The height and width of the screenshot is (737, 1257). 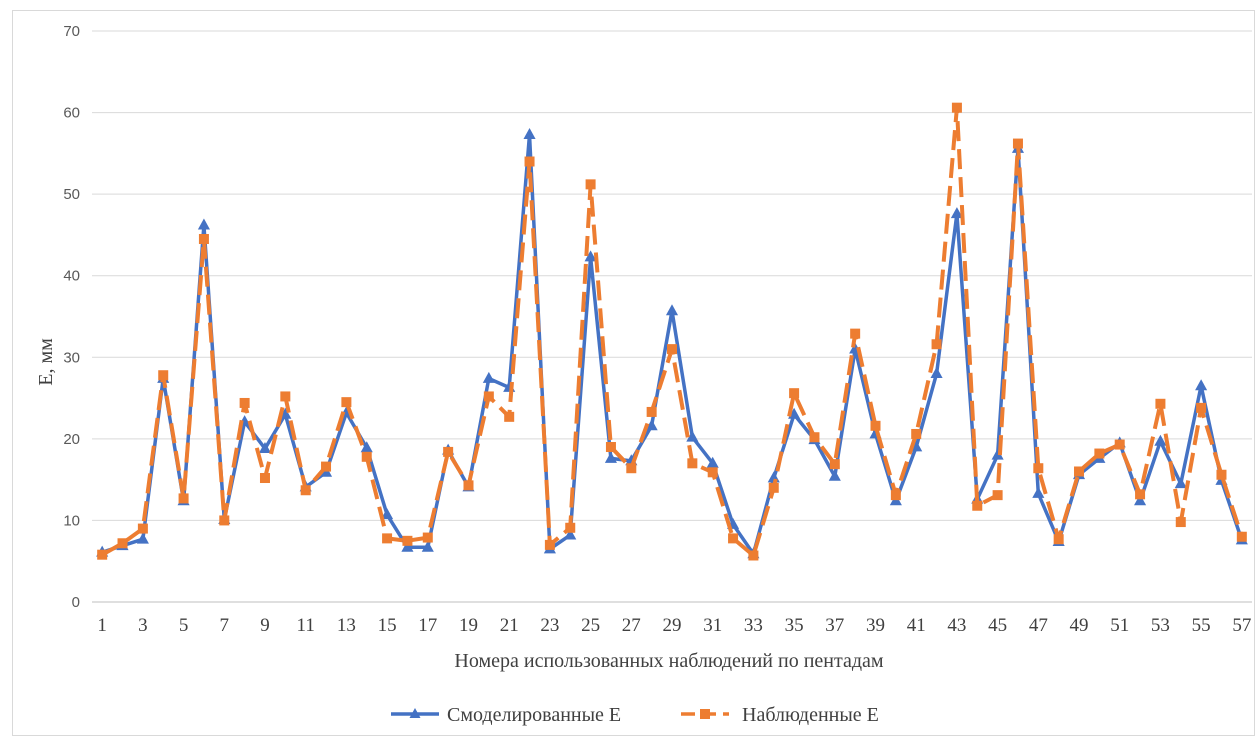 What do you see at coordinates (427, 625) in the screenshot?
I see `x-tick-label: 17` at bounding box center [427, 625].